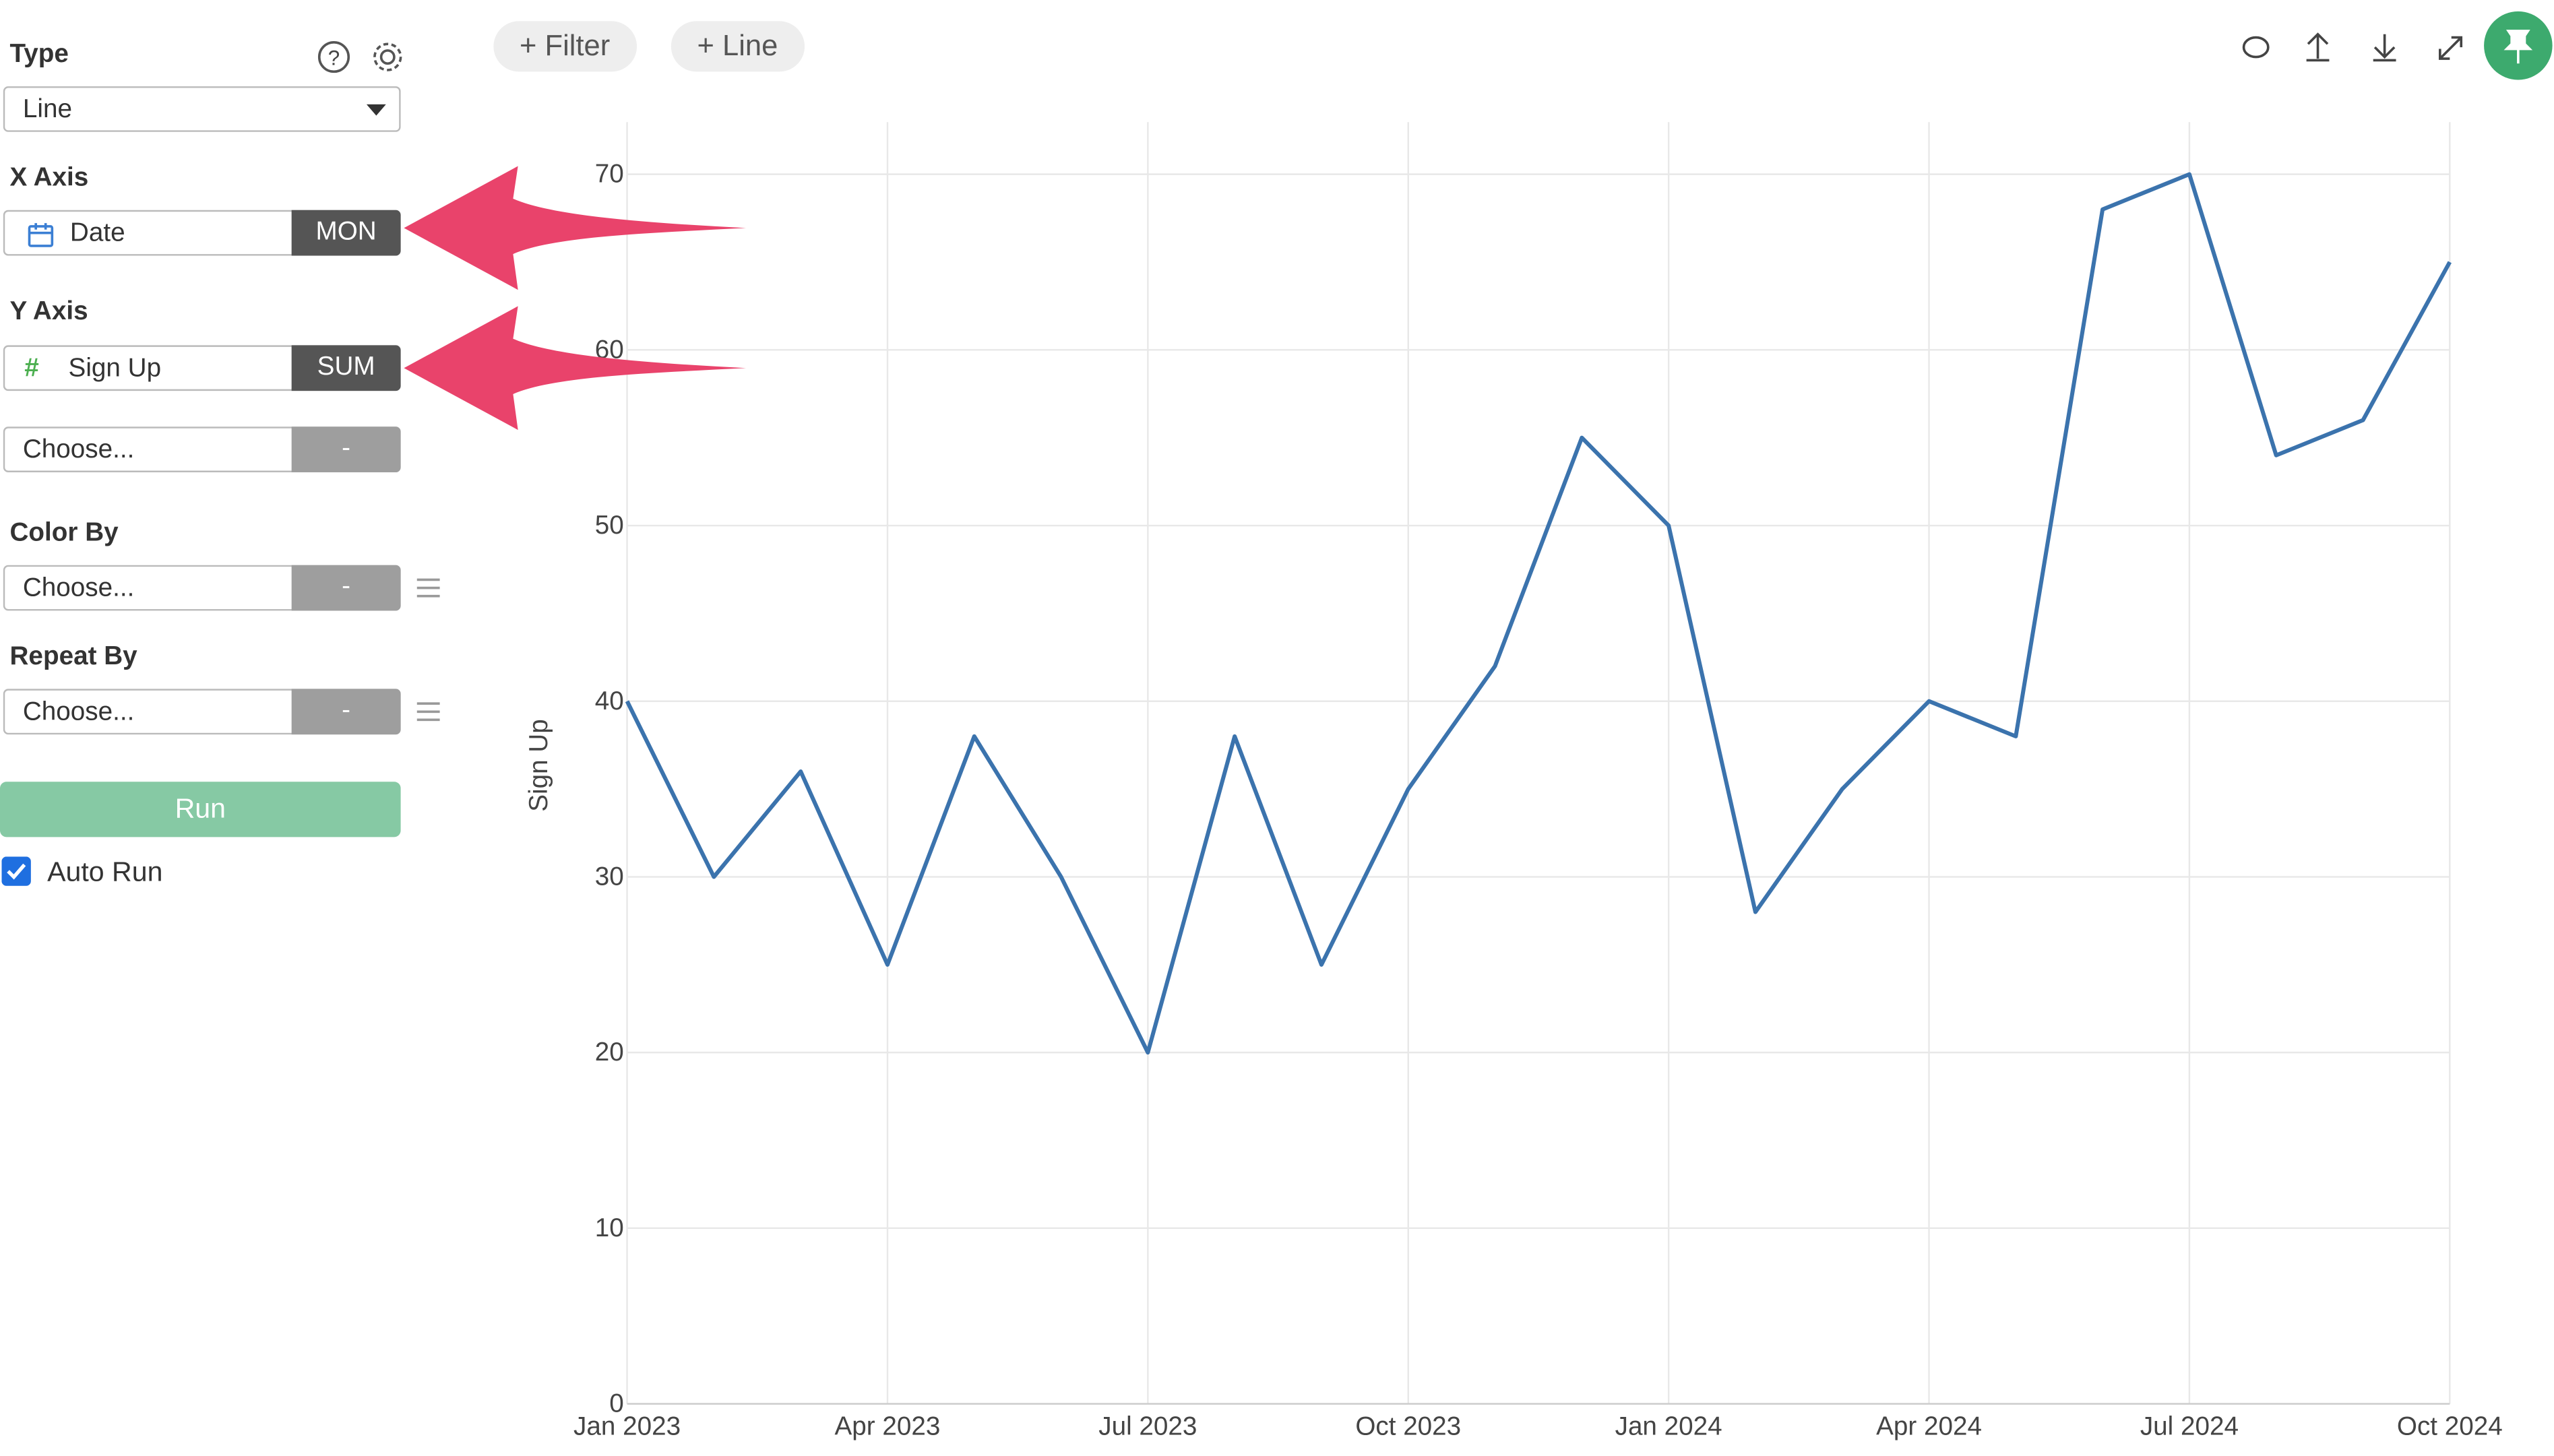 The image size is (2554, 1456). I want to click on auto-run-label: Auto Run, so click(105, 872).